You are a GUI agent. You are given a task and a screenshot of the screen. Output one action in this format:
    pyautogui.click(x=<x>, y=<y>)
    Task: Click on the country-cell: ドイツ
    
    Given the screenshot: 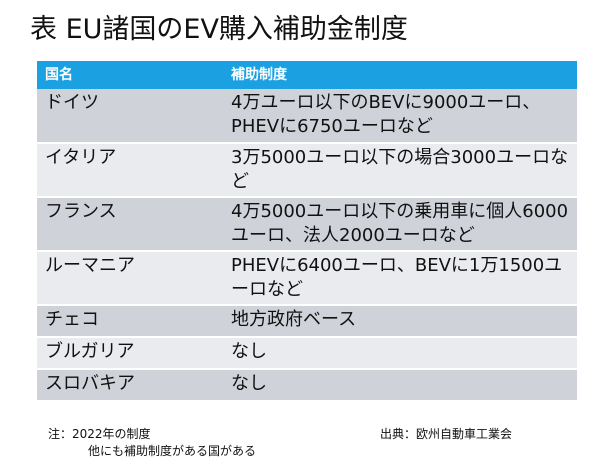 What is the action you would take?
    pyautogui.click(x=130, y=116)
    